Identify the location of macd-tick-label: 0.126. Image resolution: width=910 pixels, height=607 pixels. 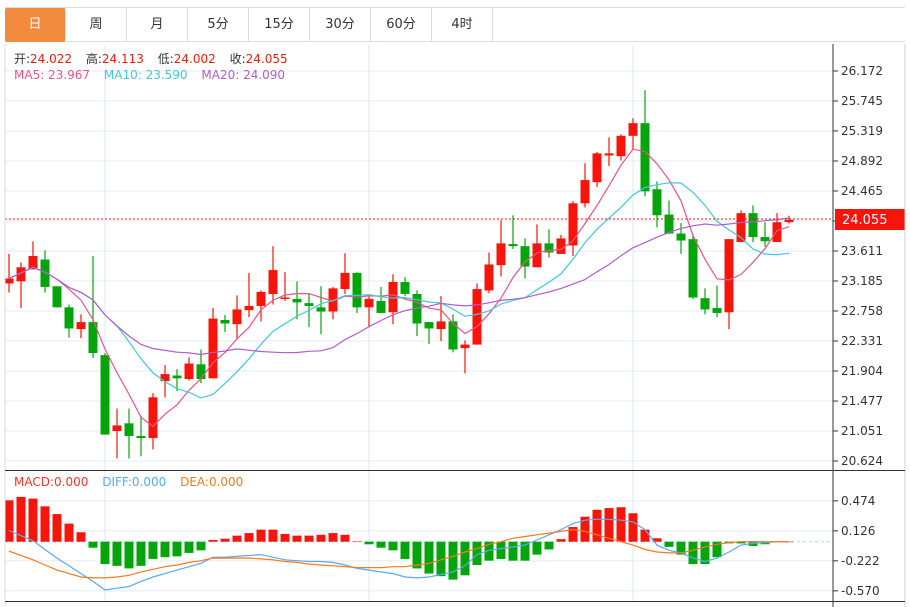
(858, 531).